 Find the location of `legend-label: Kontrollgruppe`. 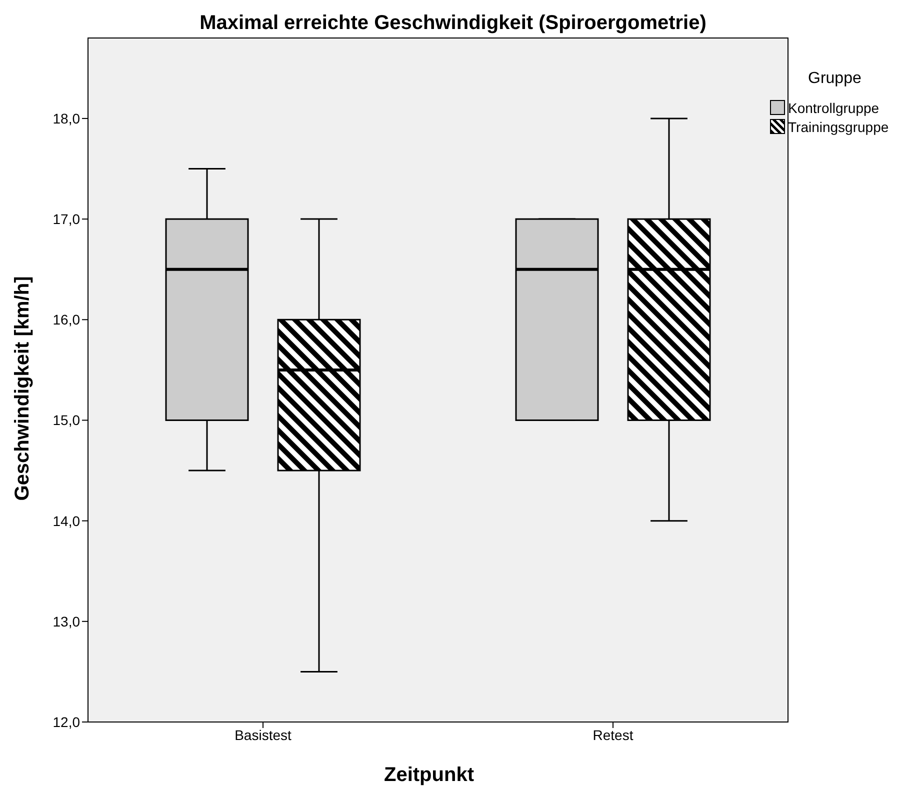

legend-label: Kontrollgruppe is located at coordinates (834, 108).